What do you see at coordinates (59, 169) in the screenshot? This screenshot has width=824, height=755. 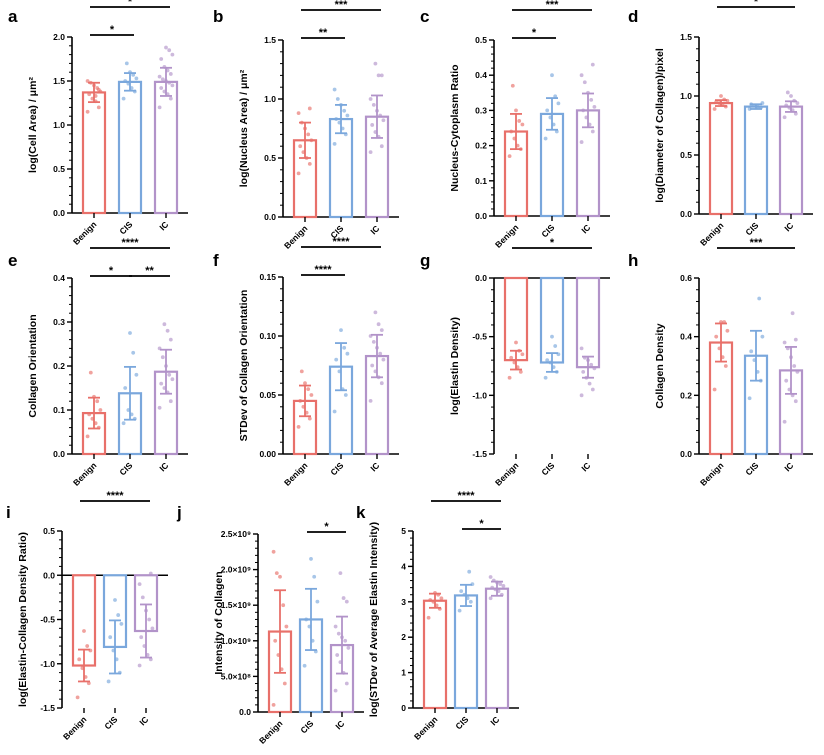 I see `y-tick-label: 0.5` at bounding box center [59, 169].